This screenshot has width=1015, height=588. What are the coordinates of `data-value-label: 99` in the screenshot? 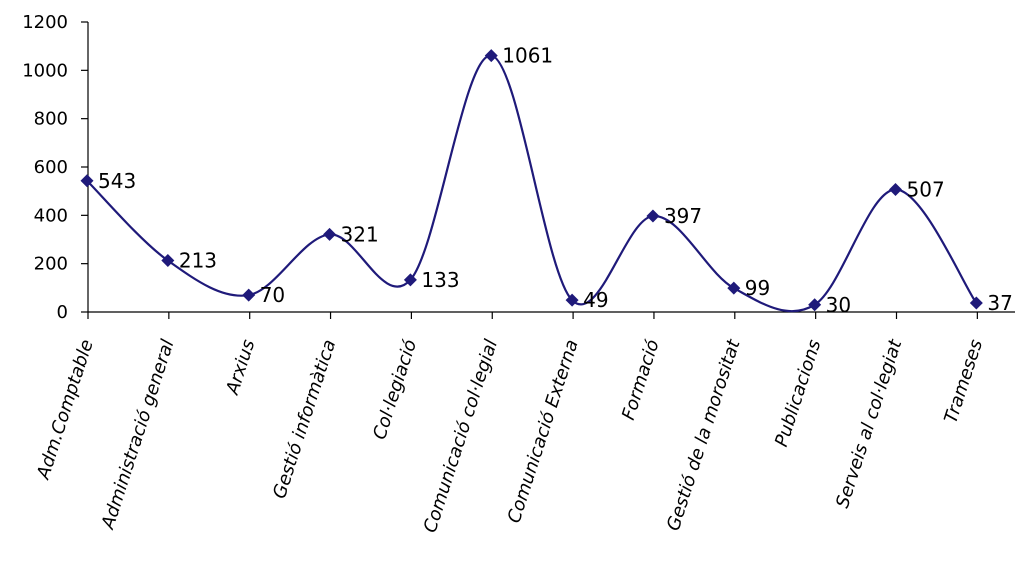 It's located at (757, 288).